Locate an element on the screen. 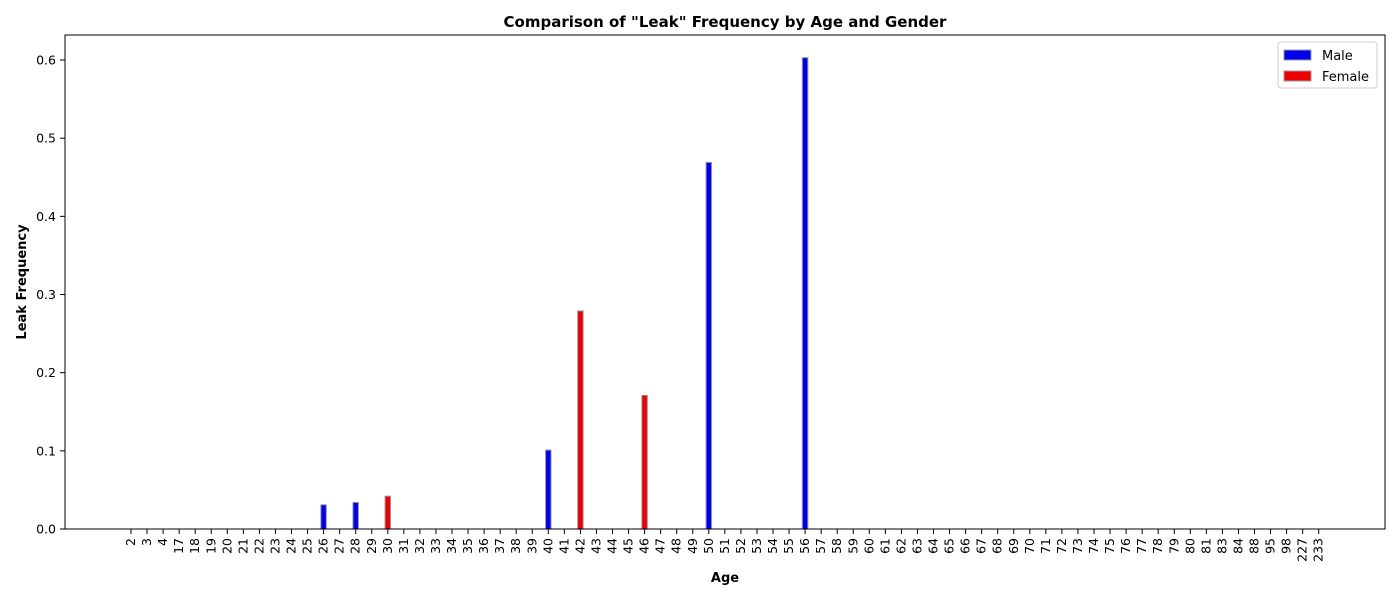  x-tick-label: 45 is located at coordinates (628, 546).